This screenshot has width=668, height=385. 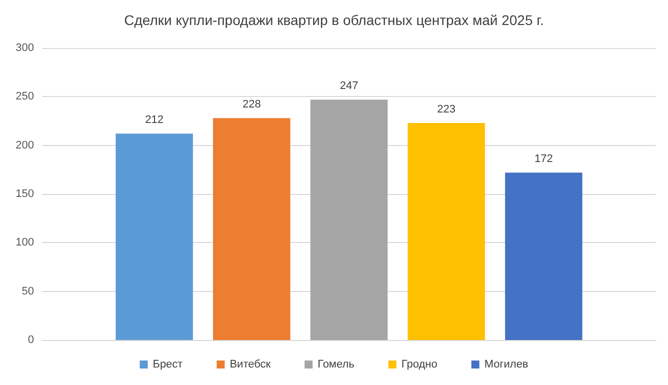 What do you see at coordinates (25, 96) in the screenshot?
I see `y-tick-label: 250` at bounding box center [25, 96].